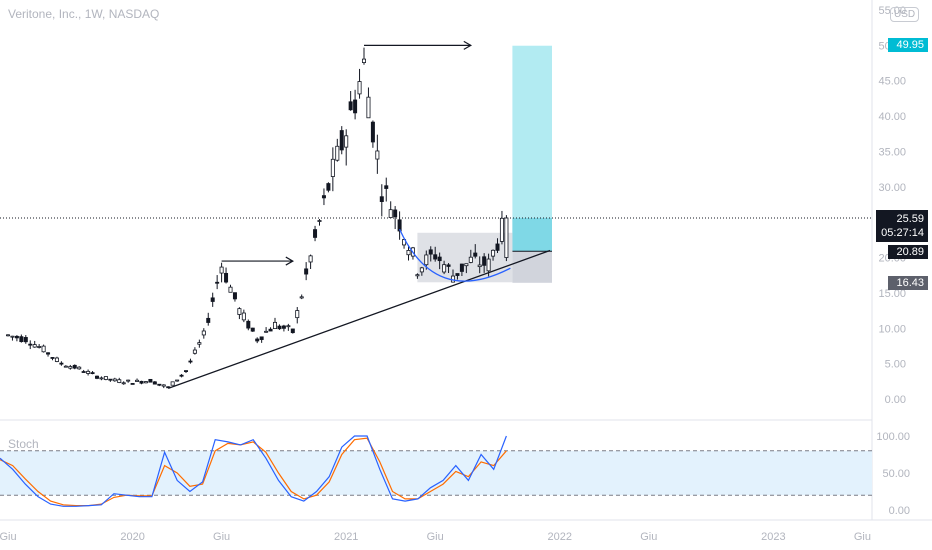 This screenshot has width=932, height=550. What do you see at coordinates (346, 537) in the screenshot?
I see `time-tick-label: 2021` at bounding box center [346, 537].